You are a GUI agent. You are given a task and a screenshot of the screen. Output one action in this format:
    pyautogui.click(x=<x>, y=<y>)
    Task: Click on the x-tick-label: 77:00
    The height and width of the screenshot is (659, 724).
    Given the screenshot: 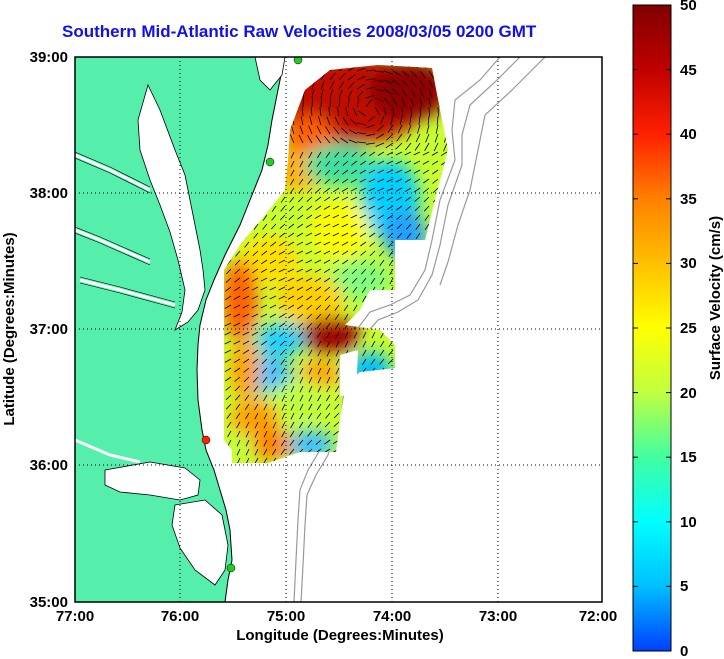 What is the action you would take?
    pyautogui.click(x=75, y=616)
    